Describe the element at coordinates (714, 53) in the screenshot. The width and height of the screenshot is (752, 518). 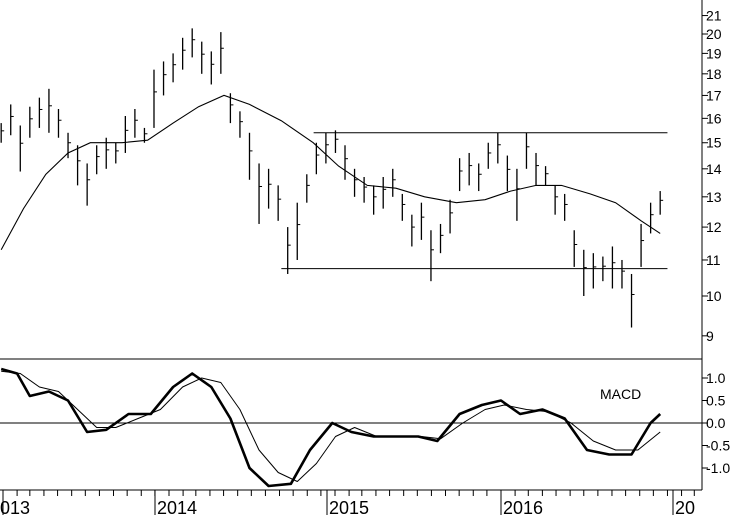
I see `y-tick-label: 19` at that location.